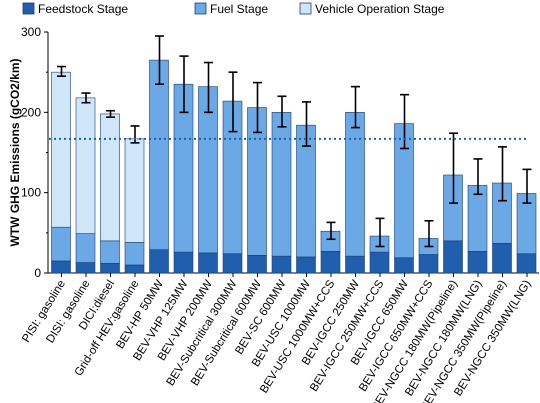  Describe the element at coordinates (31, 112) in the screenshot. I see `y-tick-label: 200` at that location.